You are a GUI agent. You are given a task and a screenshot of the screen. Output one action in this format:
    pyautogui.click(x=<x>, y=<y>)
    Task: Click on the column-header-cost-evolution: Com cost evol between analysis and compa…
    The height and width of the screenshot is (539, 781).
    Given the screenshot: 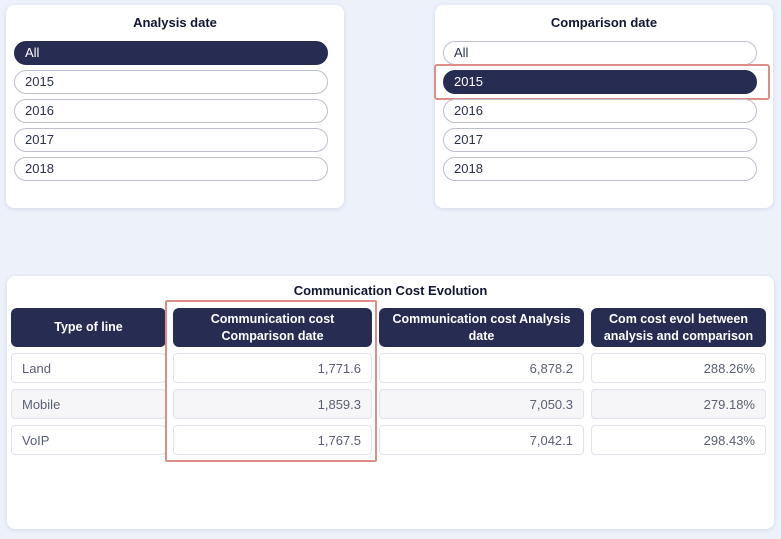 What is the action you would take?
    pyautogui.click(x=678, y=327)
    